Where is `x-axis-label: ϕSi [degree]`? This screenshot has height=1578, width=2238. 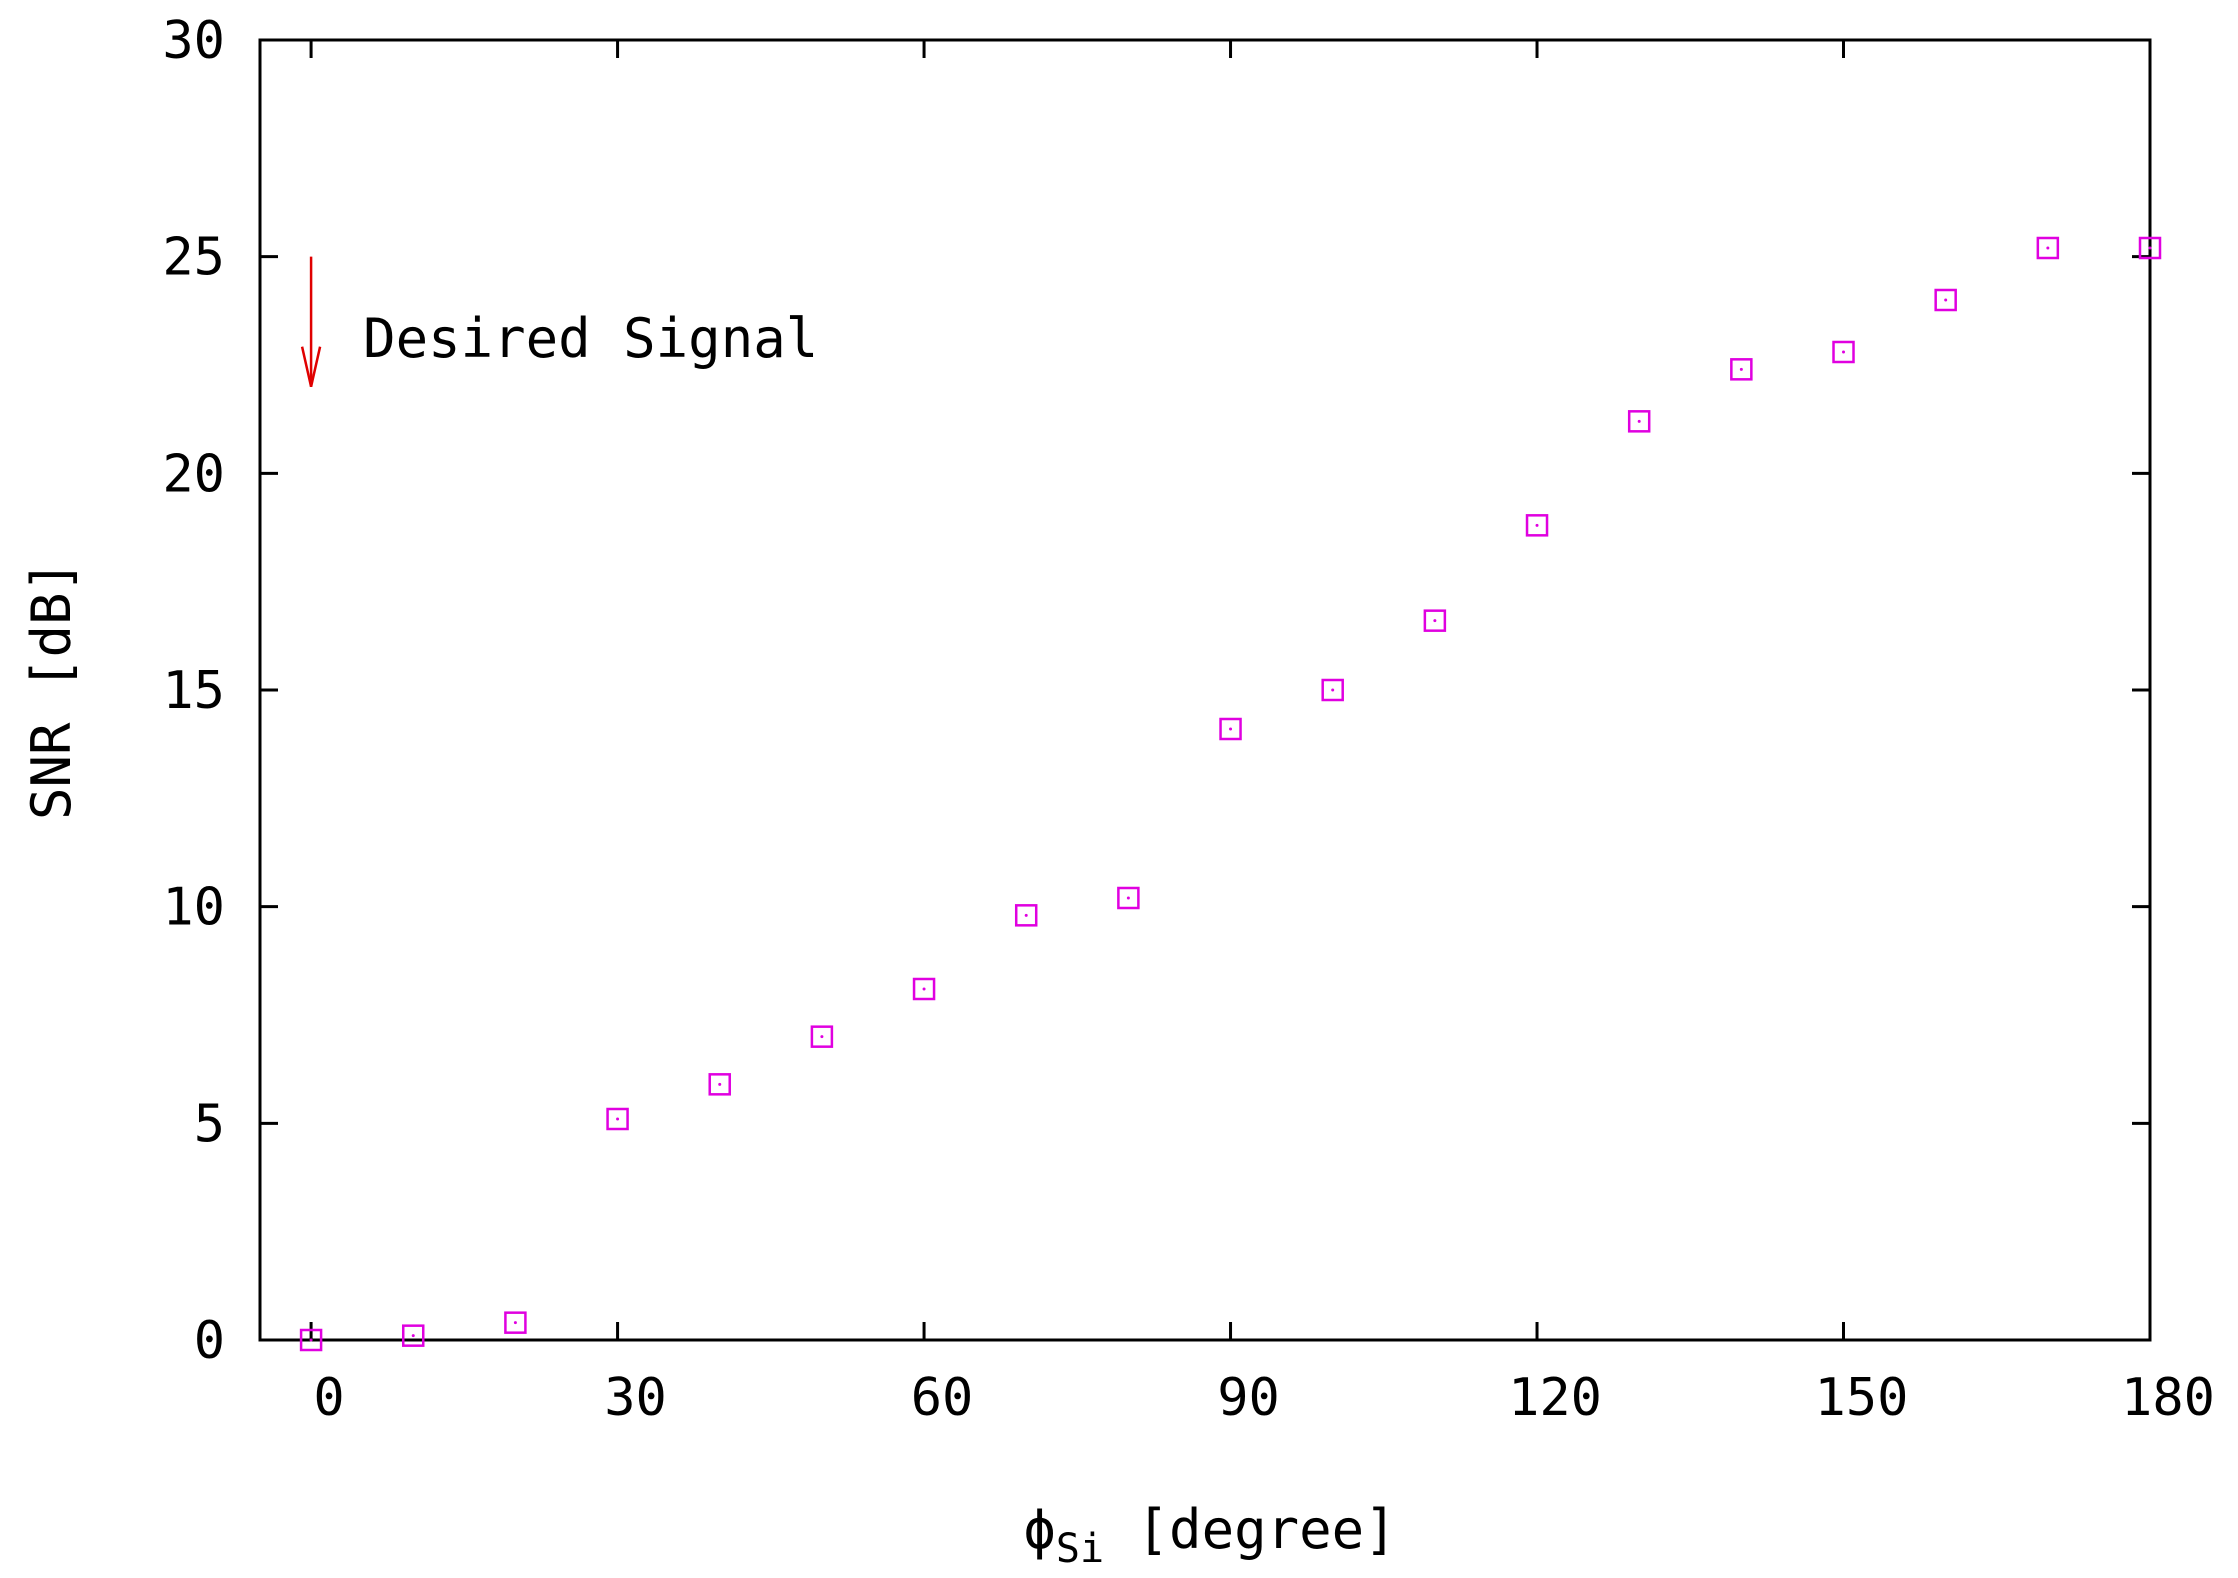 x-axis-label: ϕSi [degree] is located at coordinates (1209, 1535).